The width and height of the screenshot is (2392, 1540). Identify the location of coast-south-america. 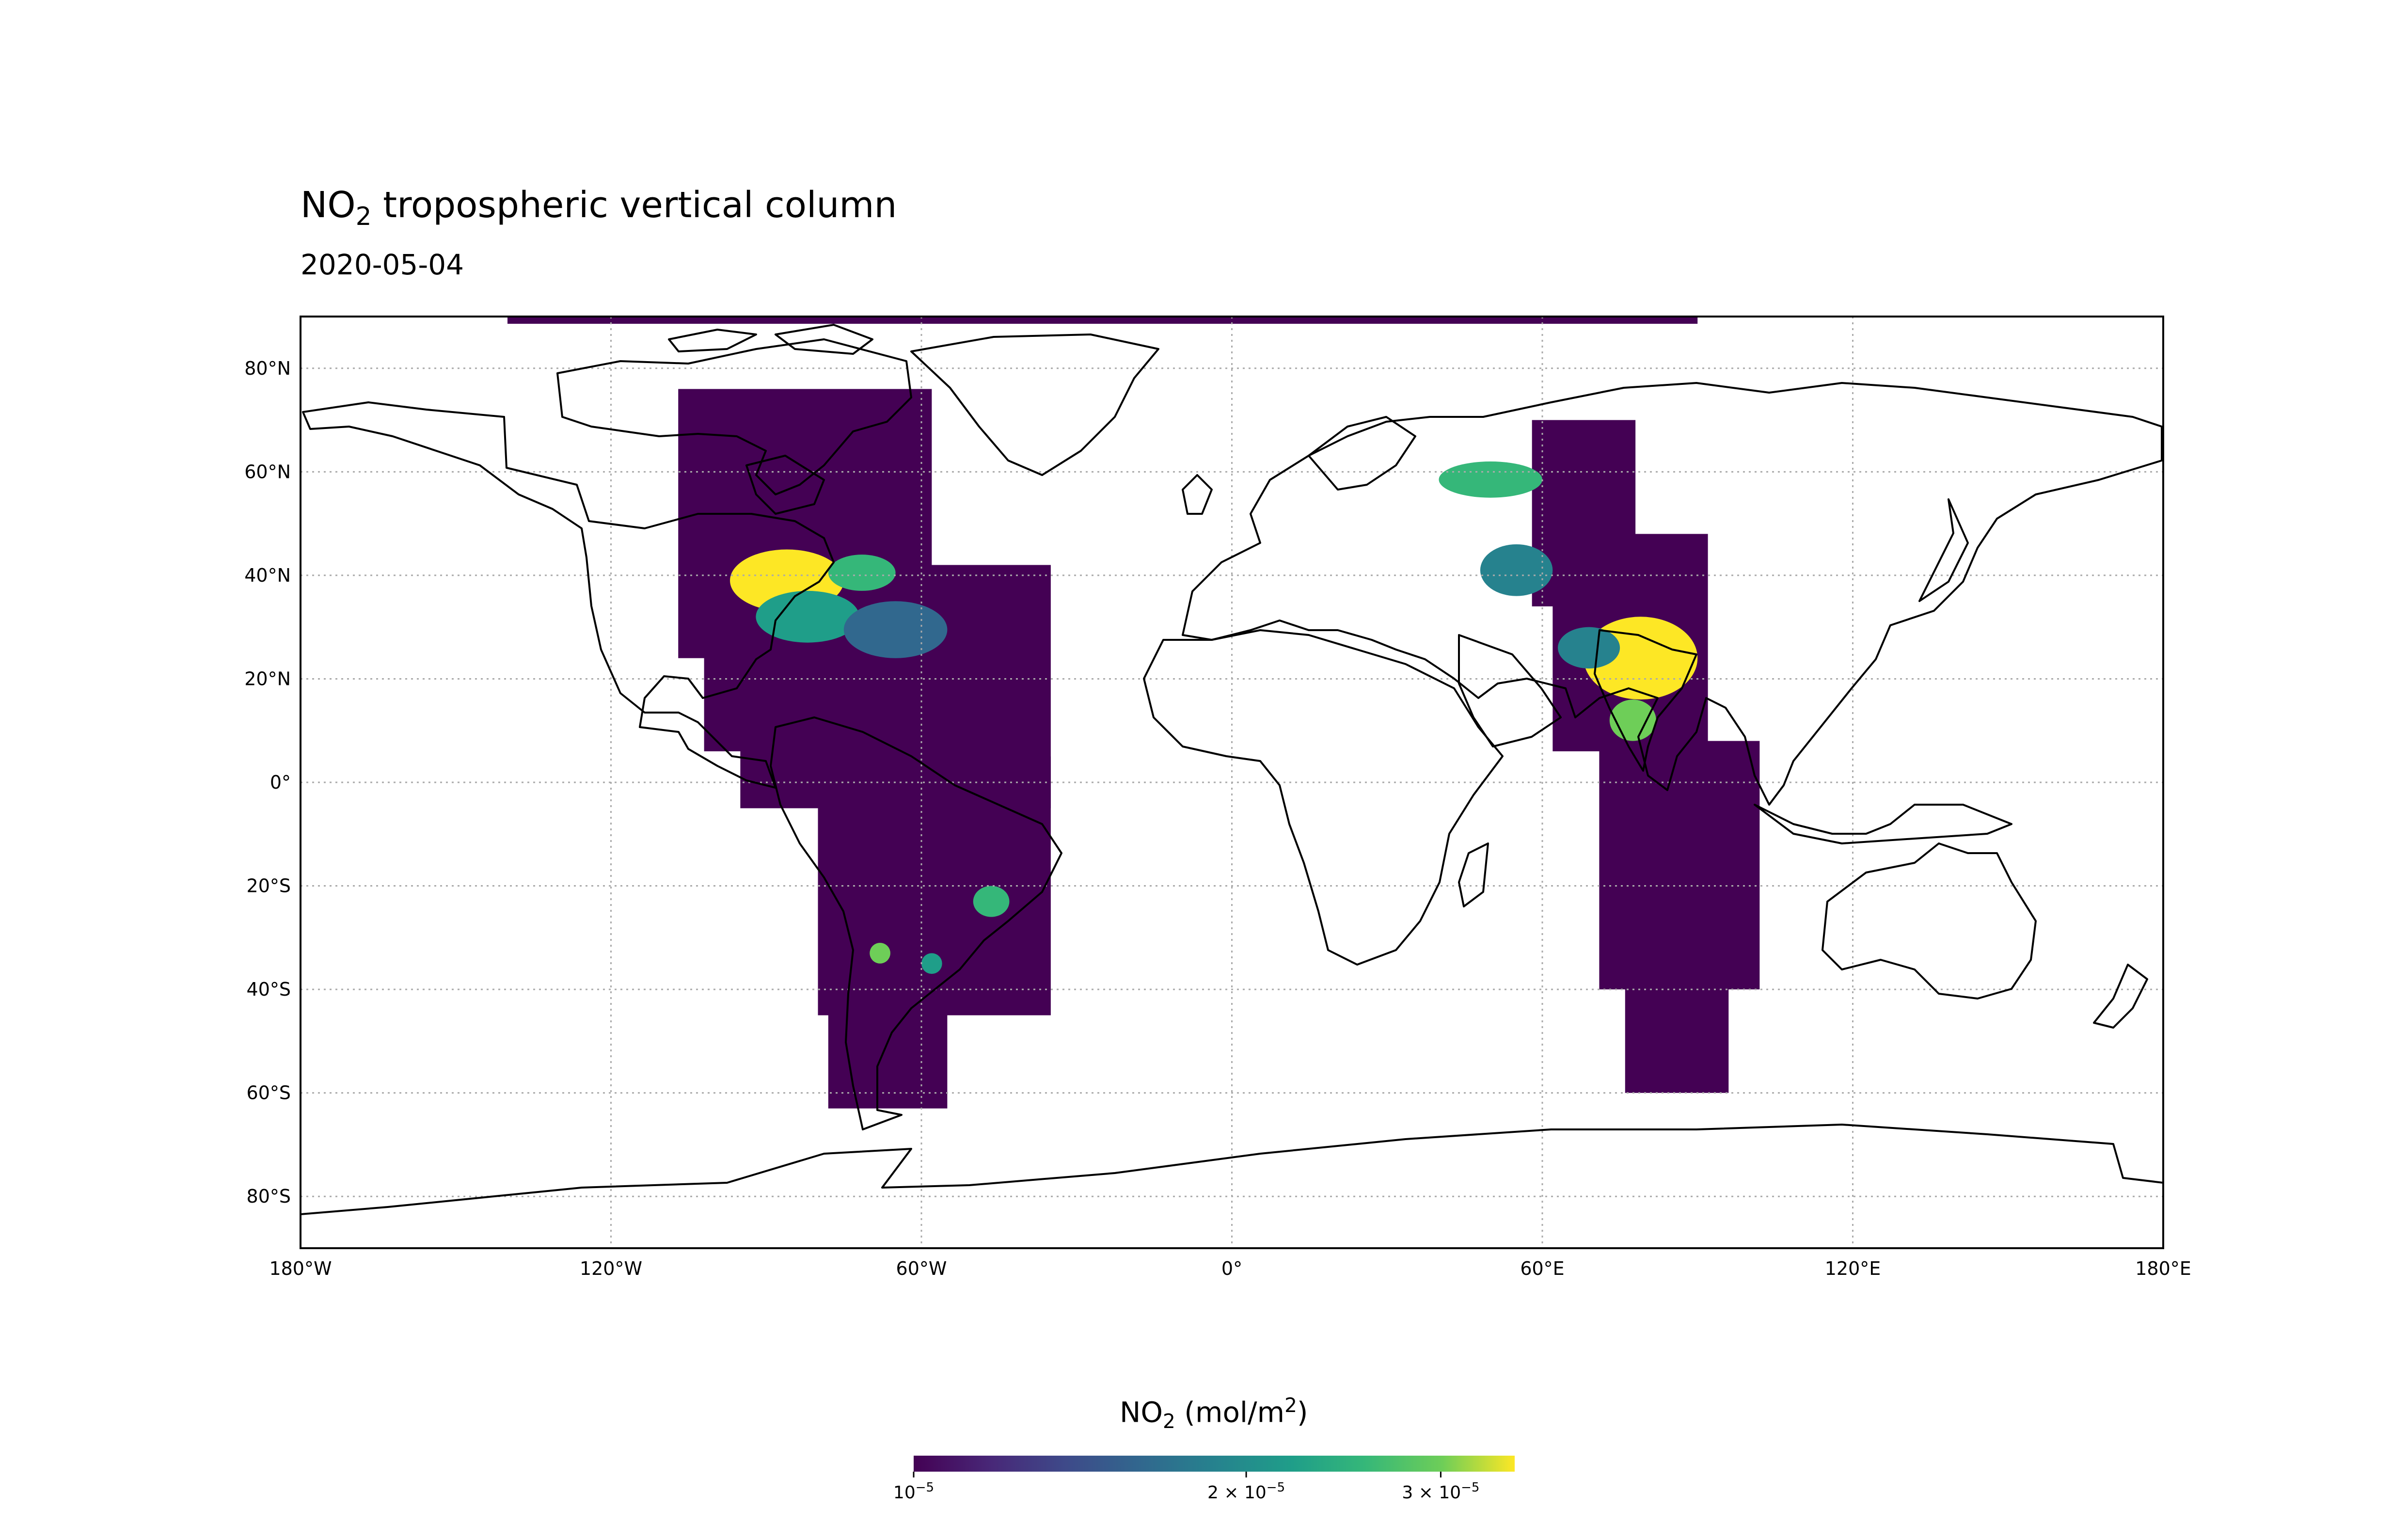
(916, 923).